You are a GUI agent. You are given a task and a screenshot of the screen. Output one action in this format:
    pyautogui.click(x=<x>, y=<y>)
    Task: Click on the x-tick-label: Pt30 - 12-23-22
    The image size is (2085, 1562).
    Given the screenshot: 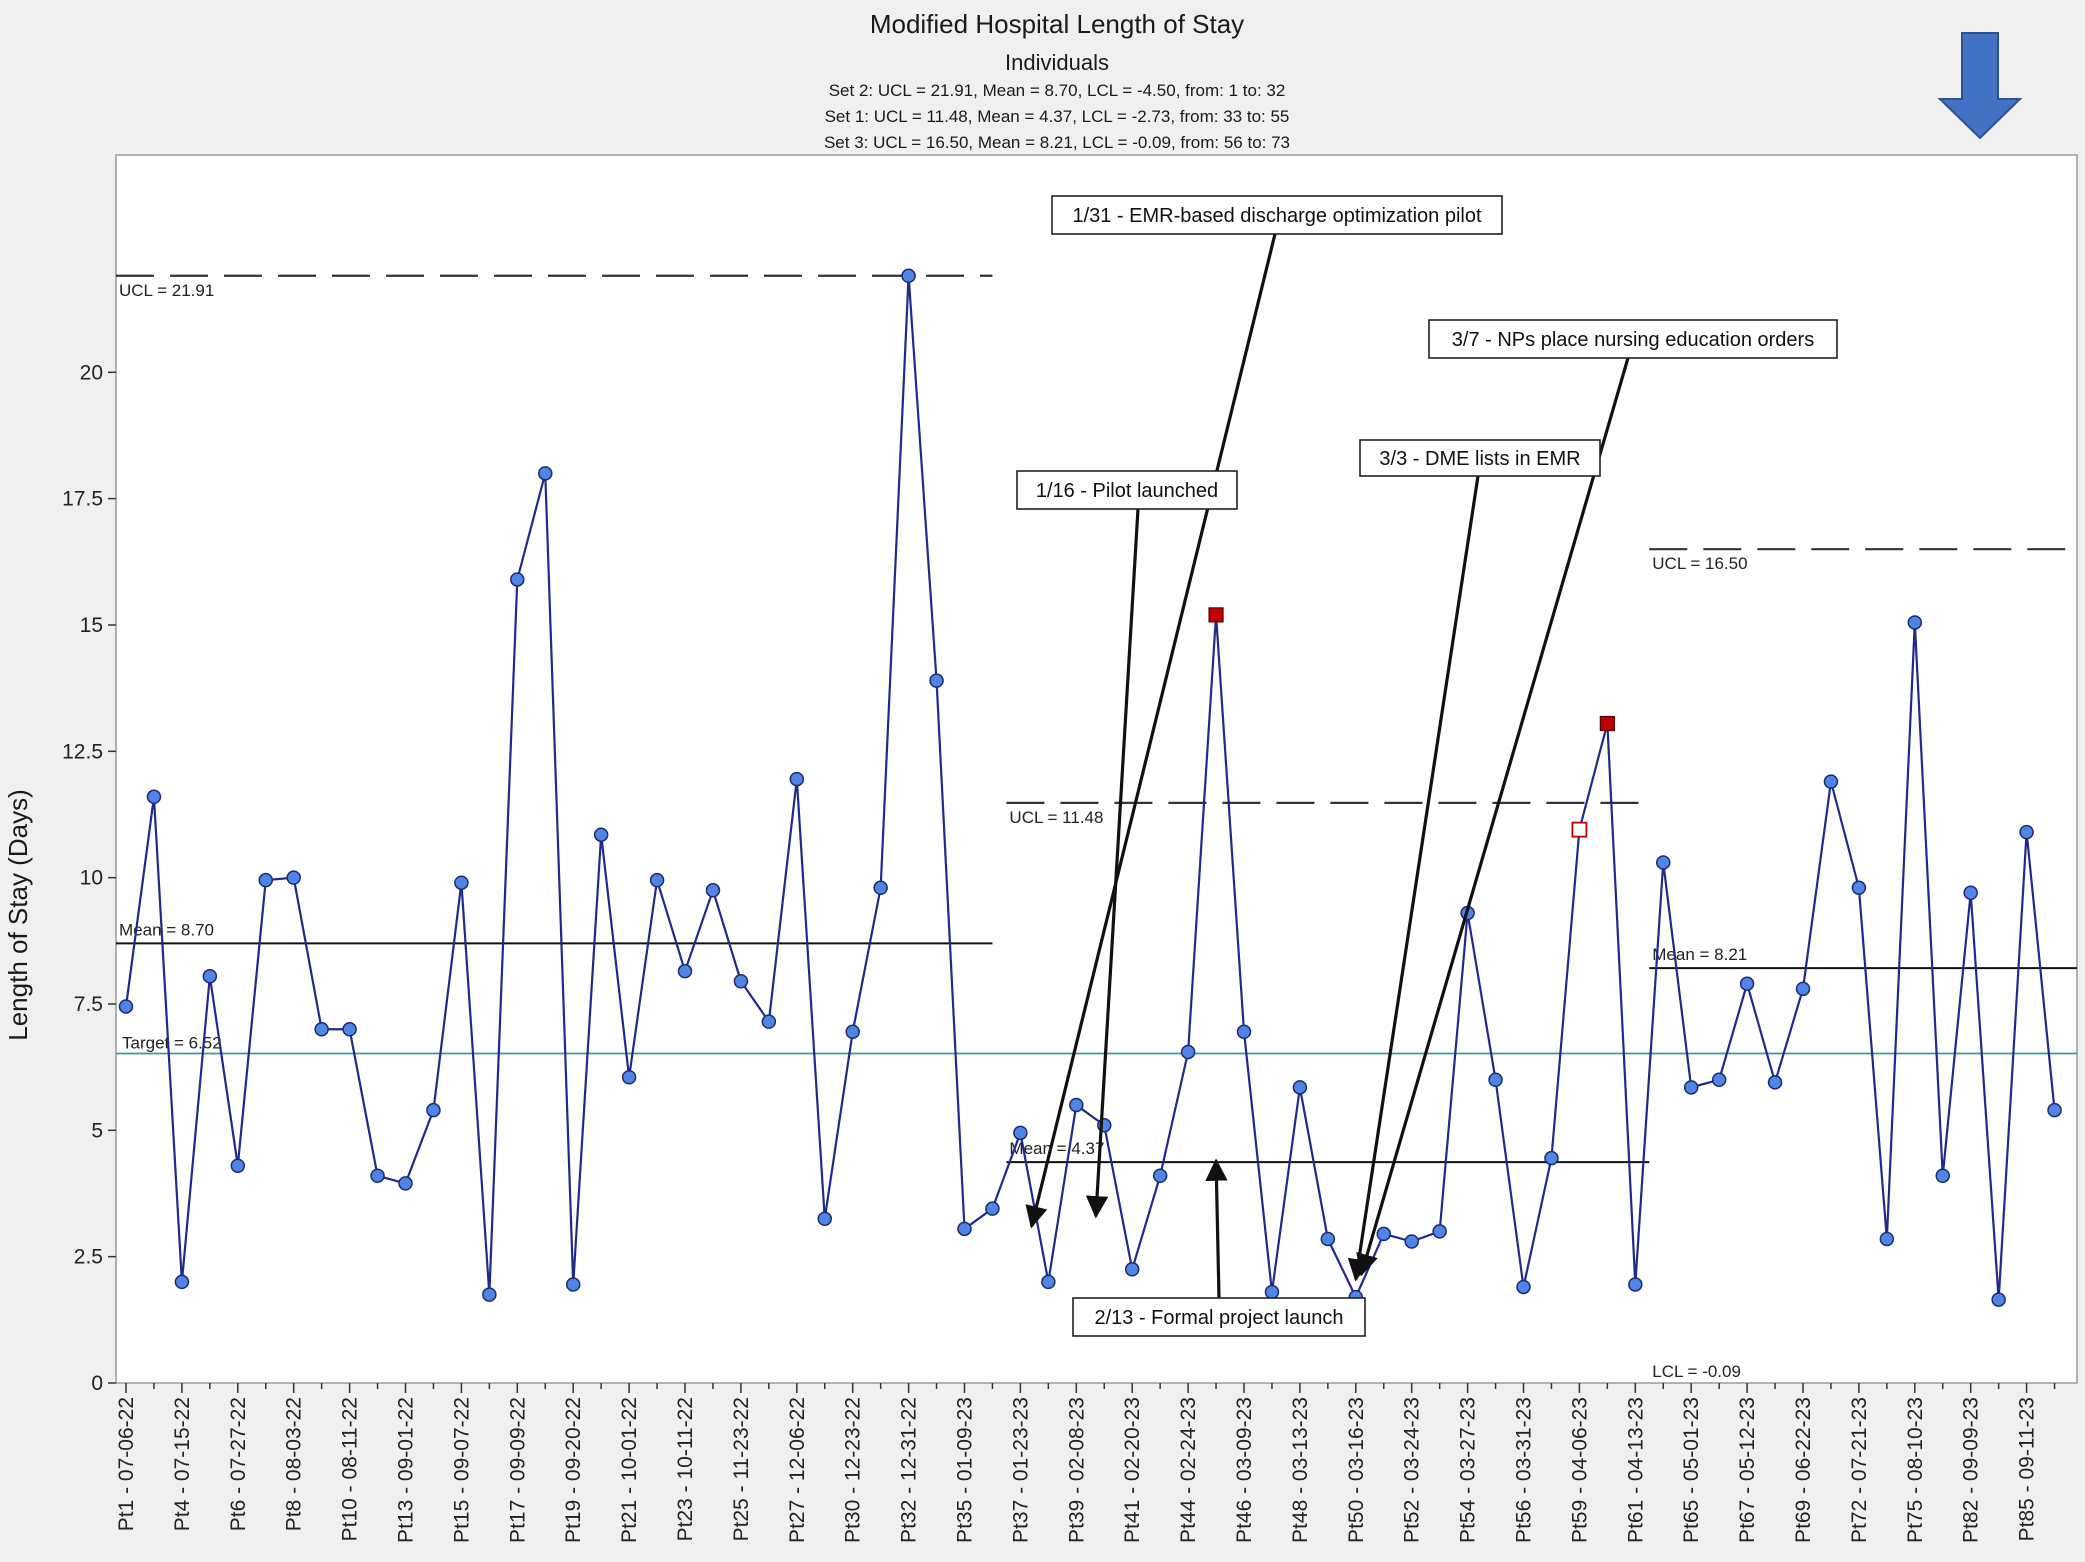 What is the action you would take?
    pyautogui.click(x=853, y=1470)
    